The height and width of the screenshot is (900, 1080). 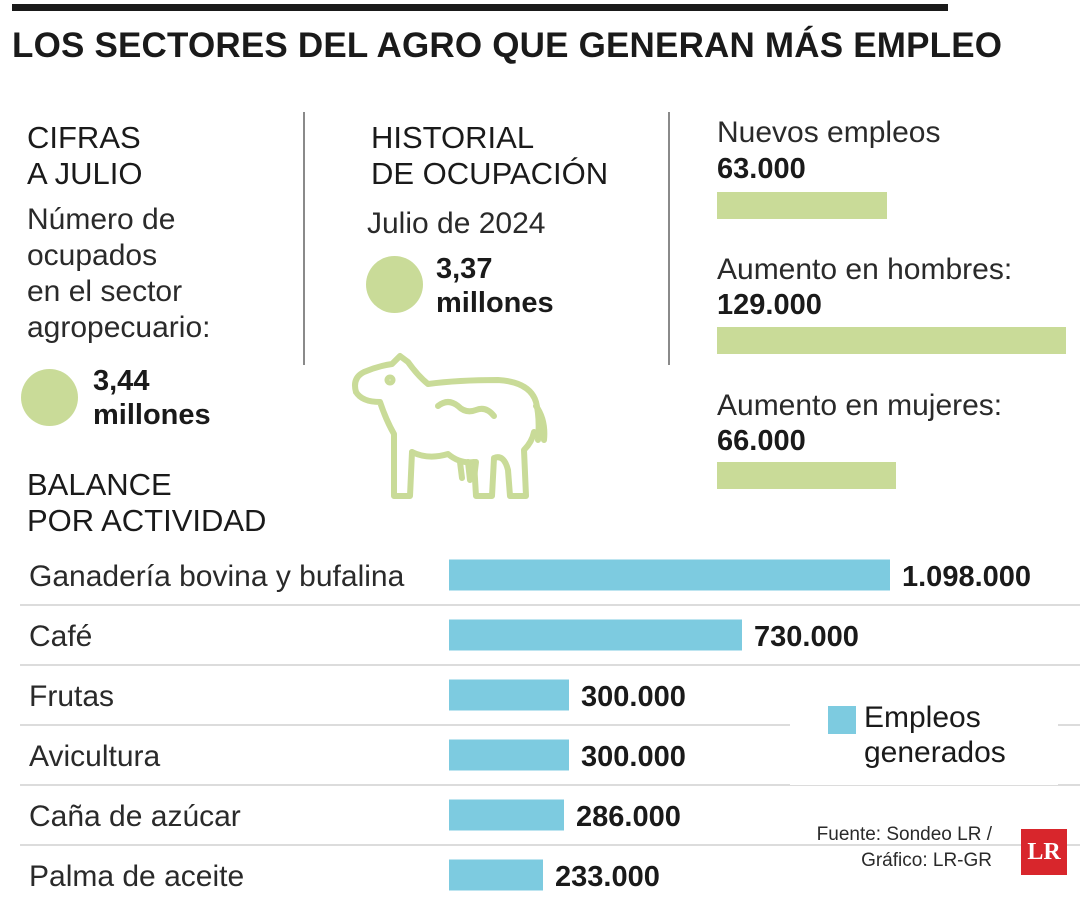 I want to click on stat-label-nuevos: Nuevos empleos, so click(x=829, y=132).